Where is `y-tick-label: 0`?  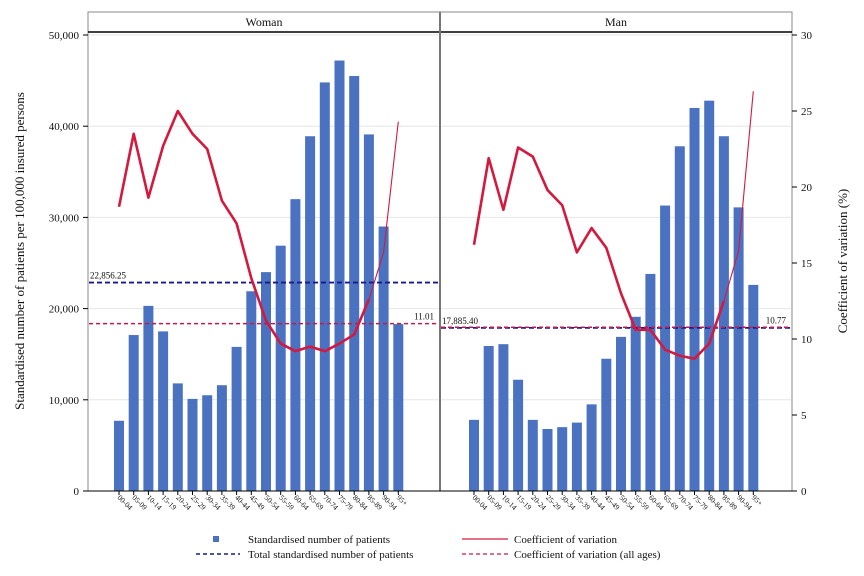 y-tick-label: 0 is located at coordinates (77, 492).